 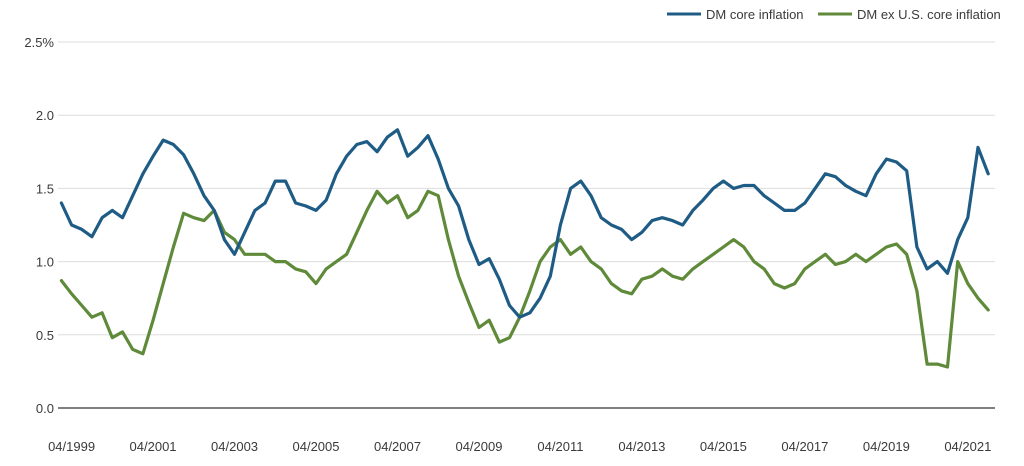 I want to click on x-tick-label: 04/2005, so click(x=316, y=446).